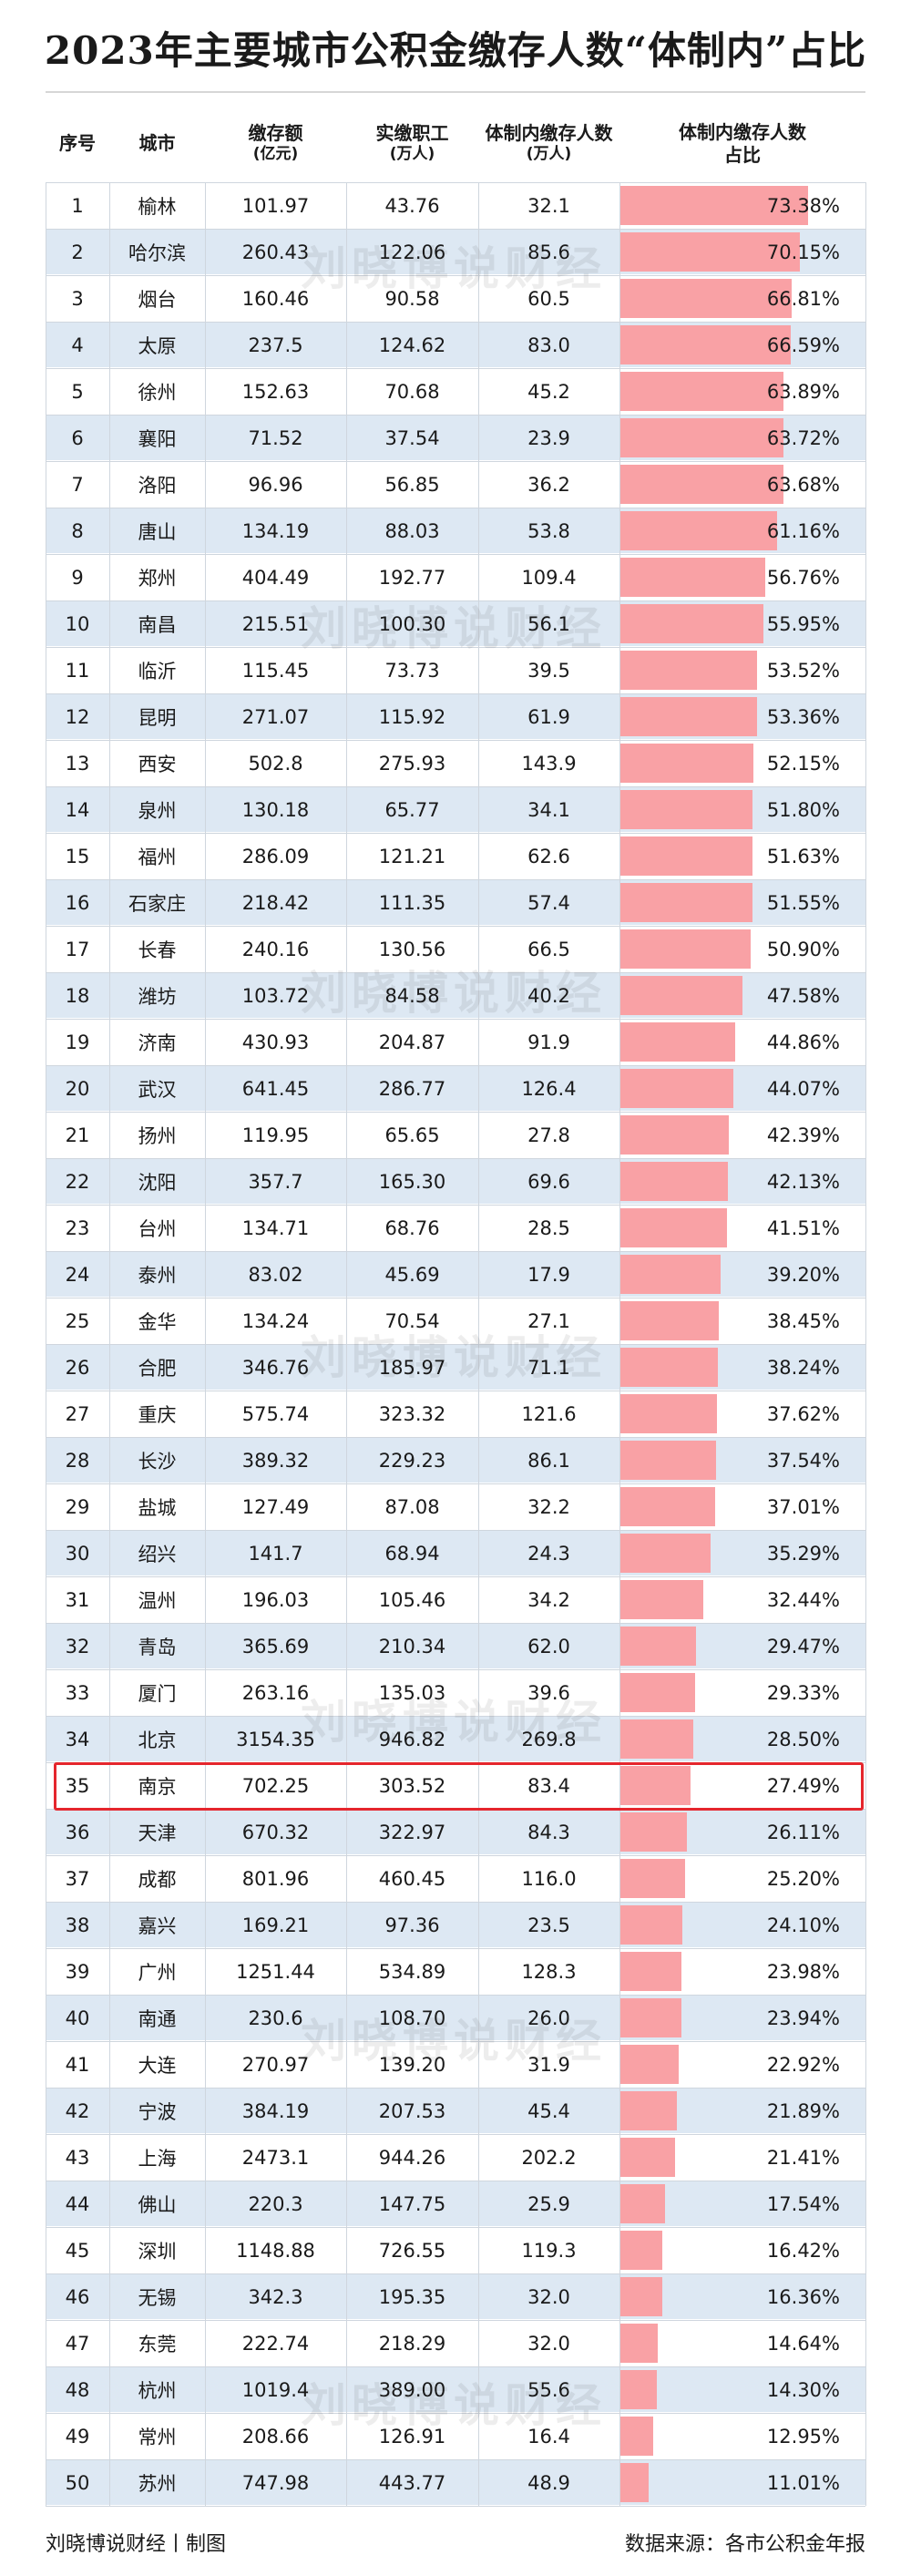 The width and height of the screenshot is (911, 2576). What do you see at coordinates (78, 2297) in the screenshot?
I see `cell-rank: 46` at bounding box center [78, 2297].